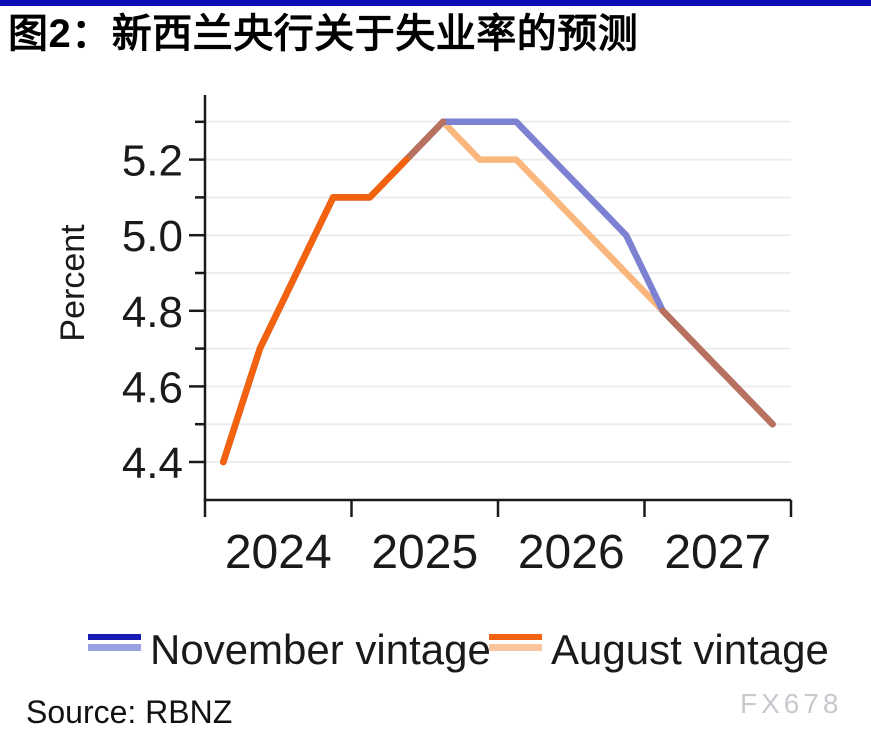 Image resolution: width=871 pixels, height=738 pixels. I want to click on x-tick-label: 2026, so click(571, 552).